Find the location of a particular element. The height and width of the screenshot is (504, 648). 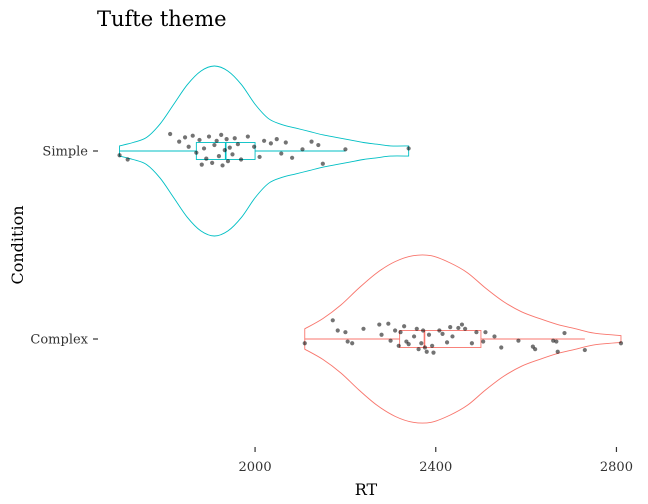

x-tick-label: 2400 is located at coordinates (435, 467).